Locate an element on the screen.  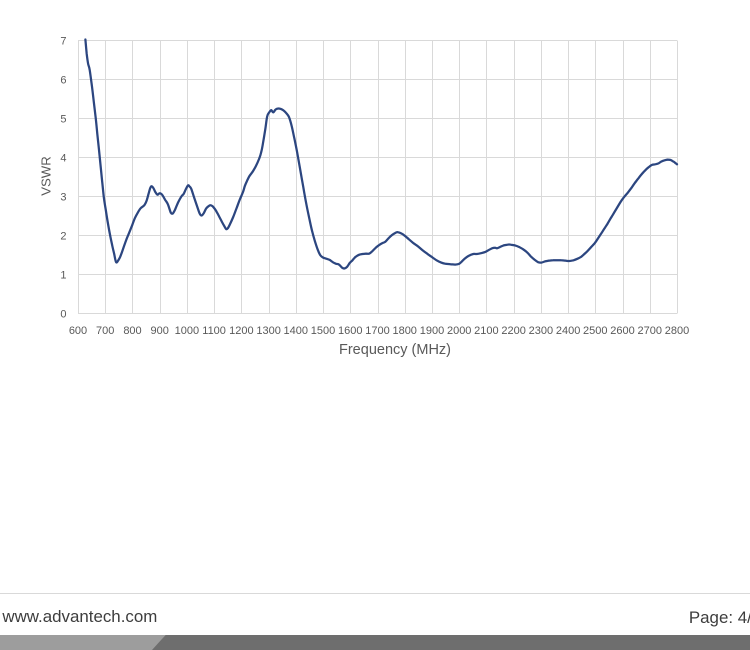
svg-text: 2400 is located at coordinates (568, 331).